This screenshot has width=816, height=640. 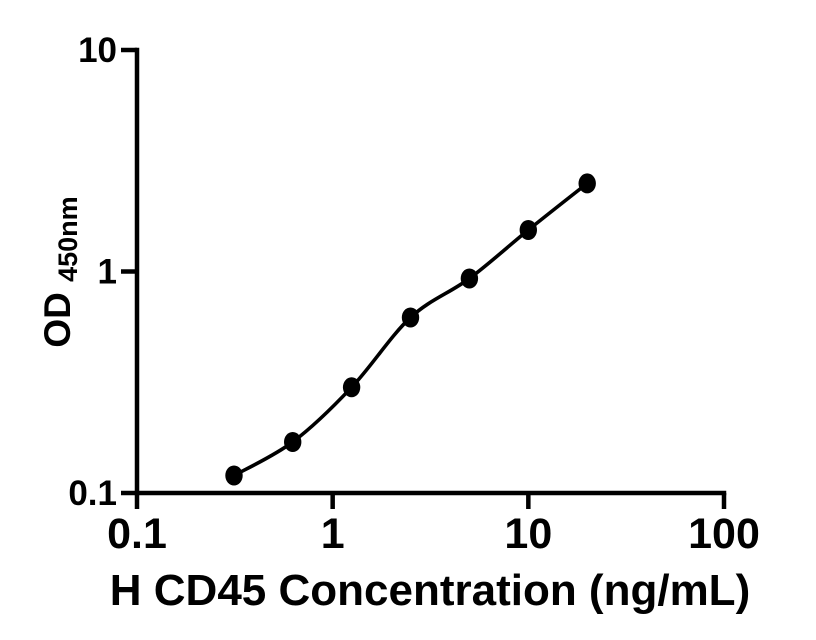 What do you see at coordinates (430, 590) in the screenshot?
I see `x-axis-title: H CD45 Concentration (ng/mL)` at bounding box center [430, 590].